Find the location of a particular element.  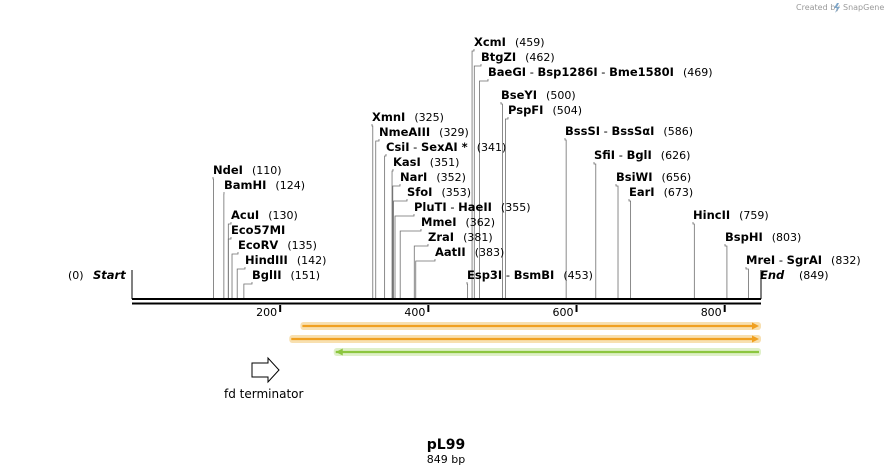

site-position: (124) is located at coordinates (290, 185).